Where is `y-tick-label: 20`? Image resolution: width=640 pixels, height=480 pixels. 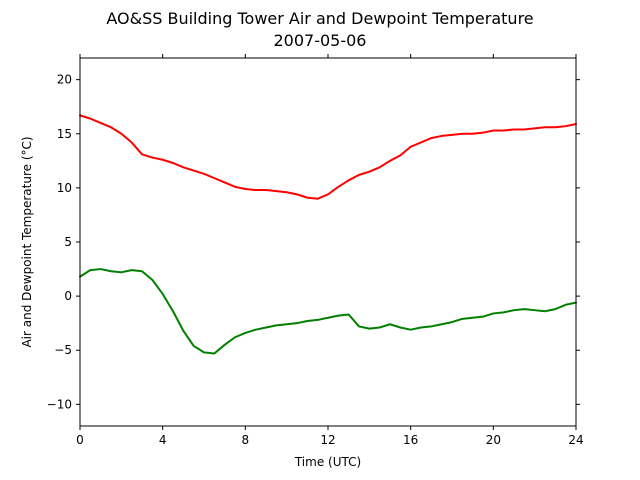 y-tick-label: 20 is located at coordinates (64, 80).